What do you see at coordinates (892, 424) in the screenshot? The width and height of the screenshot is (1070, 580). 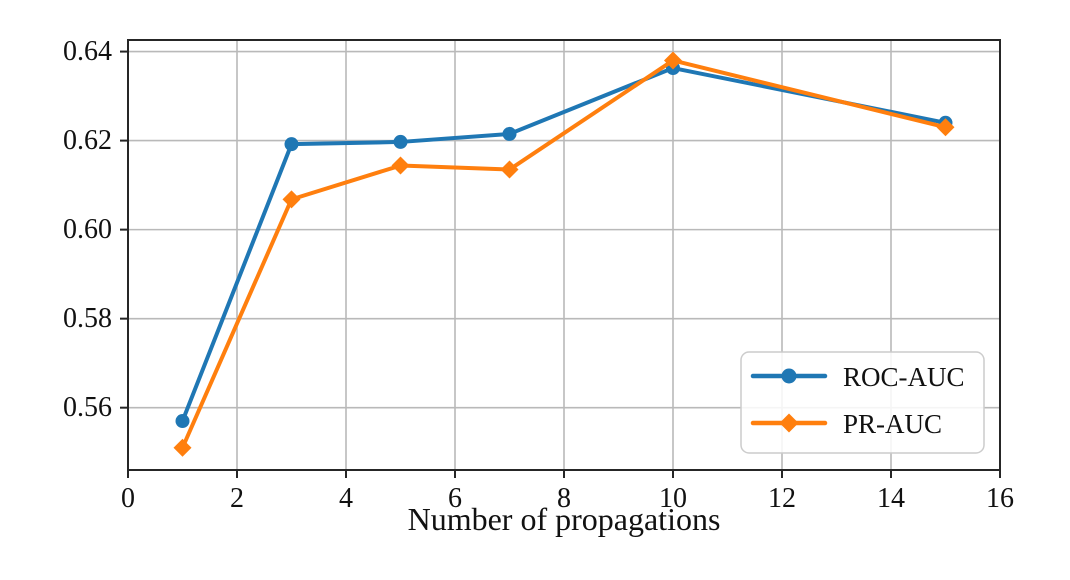 I see `legend-label: PR-AUC` at bounding box center [892, 424].